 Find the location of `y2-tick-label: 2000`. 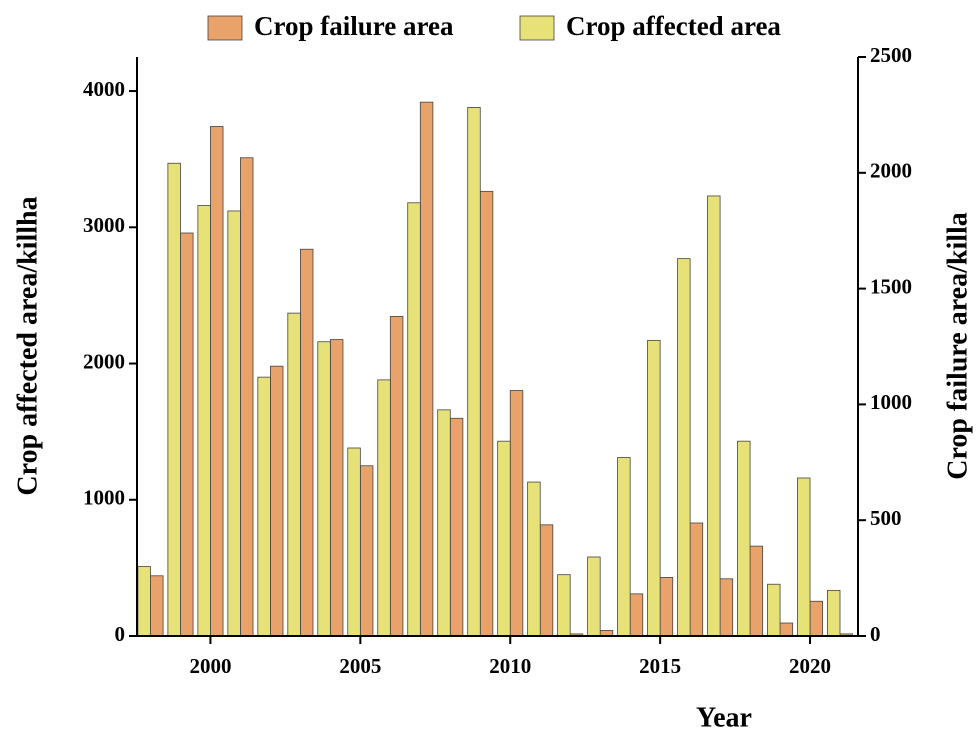

y2-tick-label: 2000 is located at coordinates (891, 171).